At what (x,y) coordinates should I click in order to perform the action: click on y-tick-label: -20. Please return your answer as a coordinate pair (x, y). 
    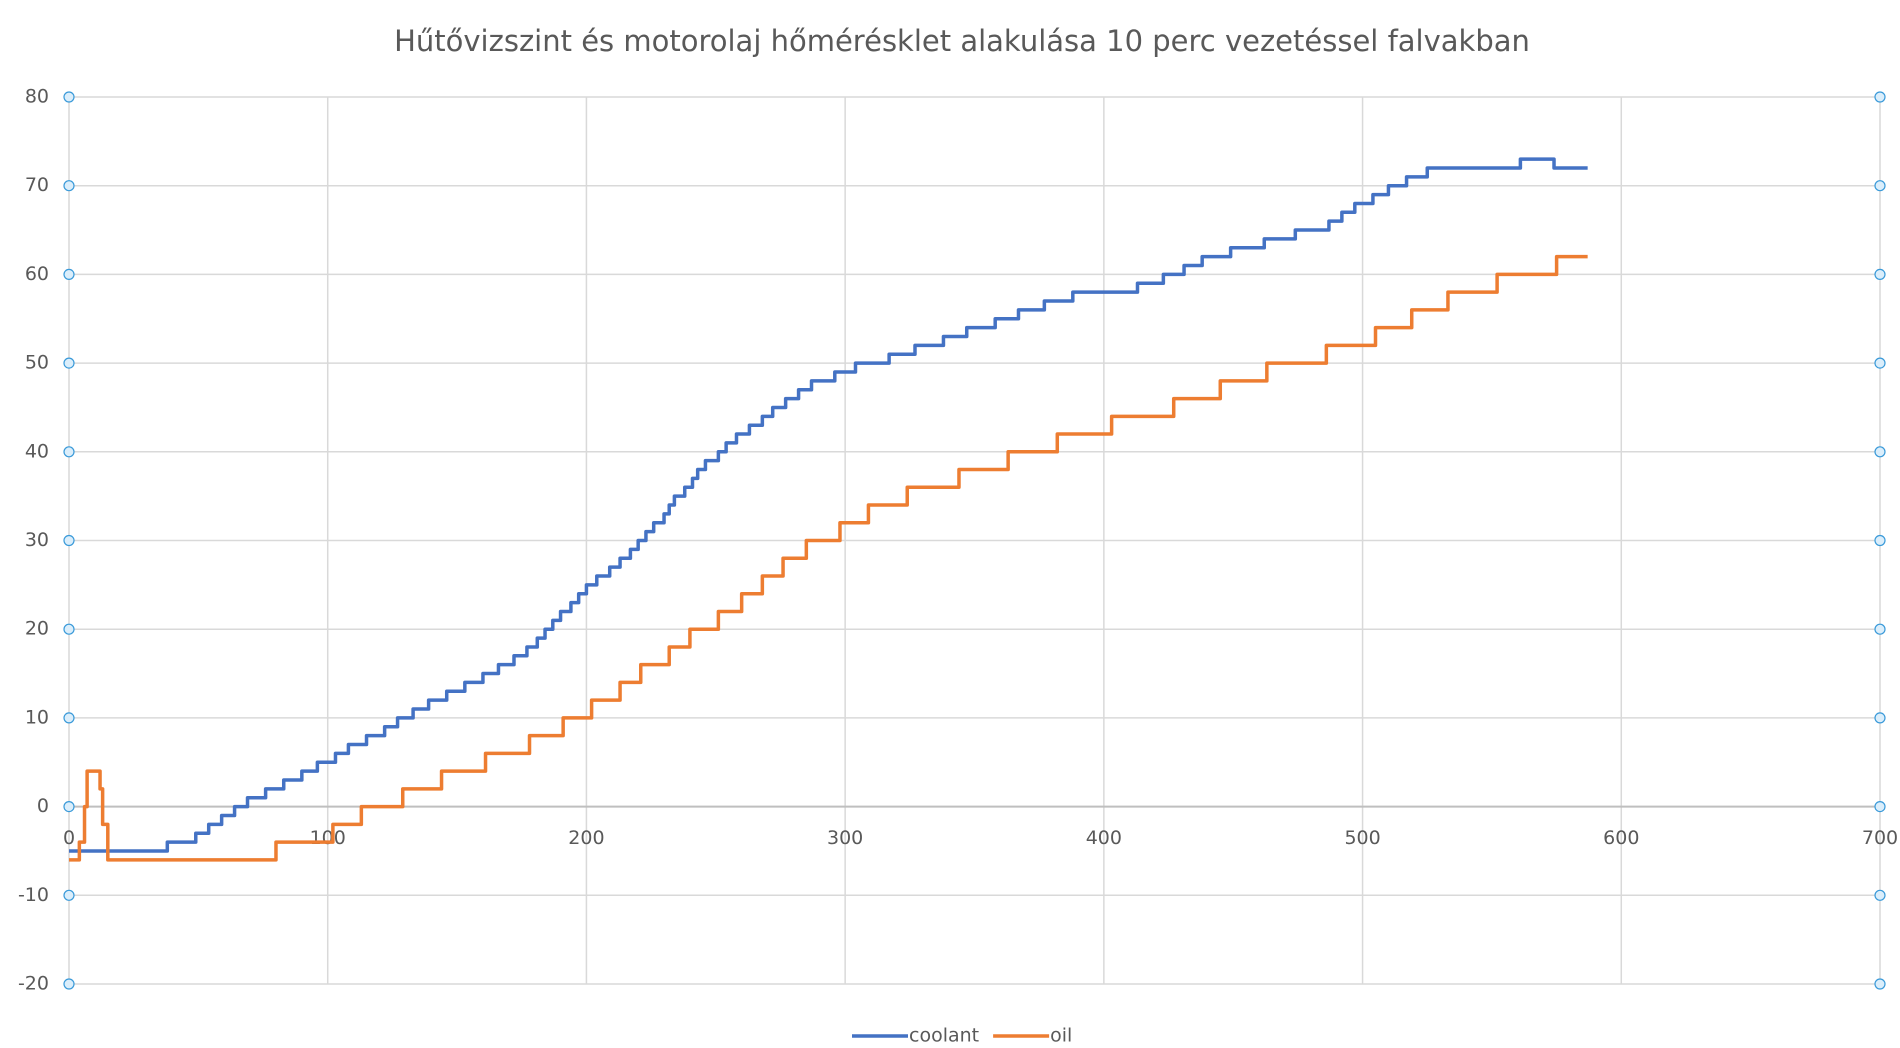
    Looking at the image, I should click on (33, 984).